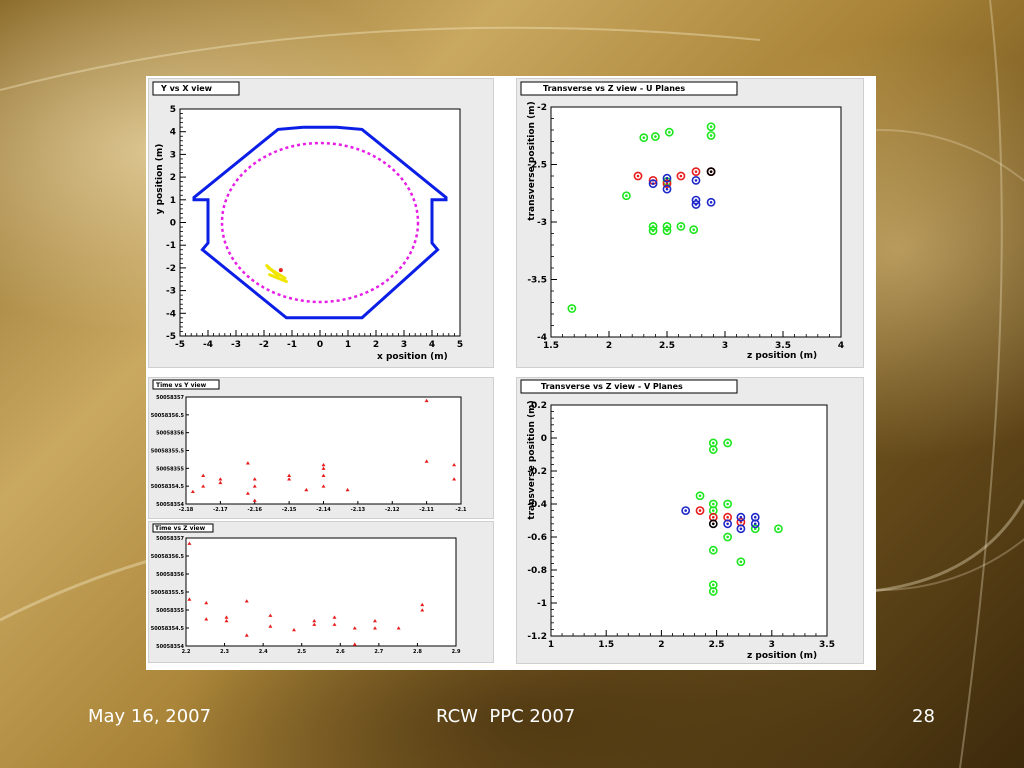  Describe the element at coordinates (732, 517) in the screenshot. I see `chart-tv-marks` at that location.